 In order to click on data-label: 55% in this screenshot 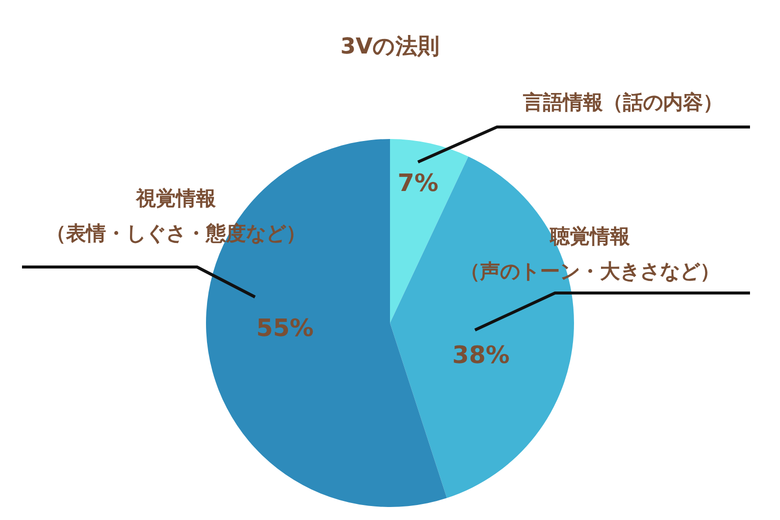, I will do `click(285, 328)`.